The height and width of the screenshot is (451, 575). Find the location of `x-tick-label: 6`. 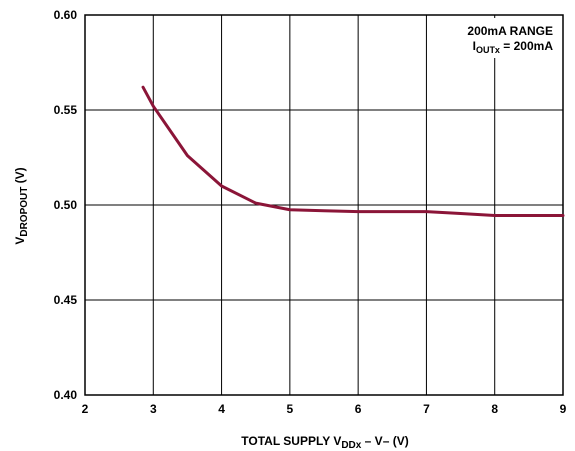

x-tick-label: 6 is located at coordinates (358, 409).